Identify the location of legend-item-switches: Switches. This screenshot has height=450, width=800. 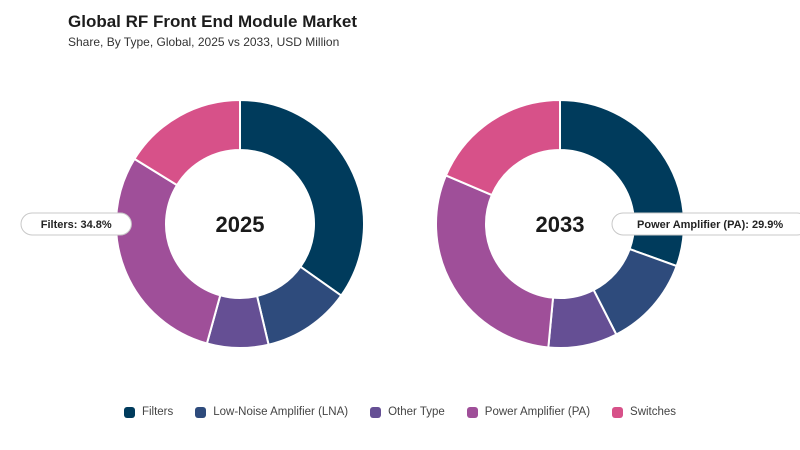
(644, 412).